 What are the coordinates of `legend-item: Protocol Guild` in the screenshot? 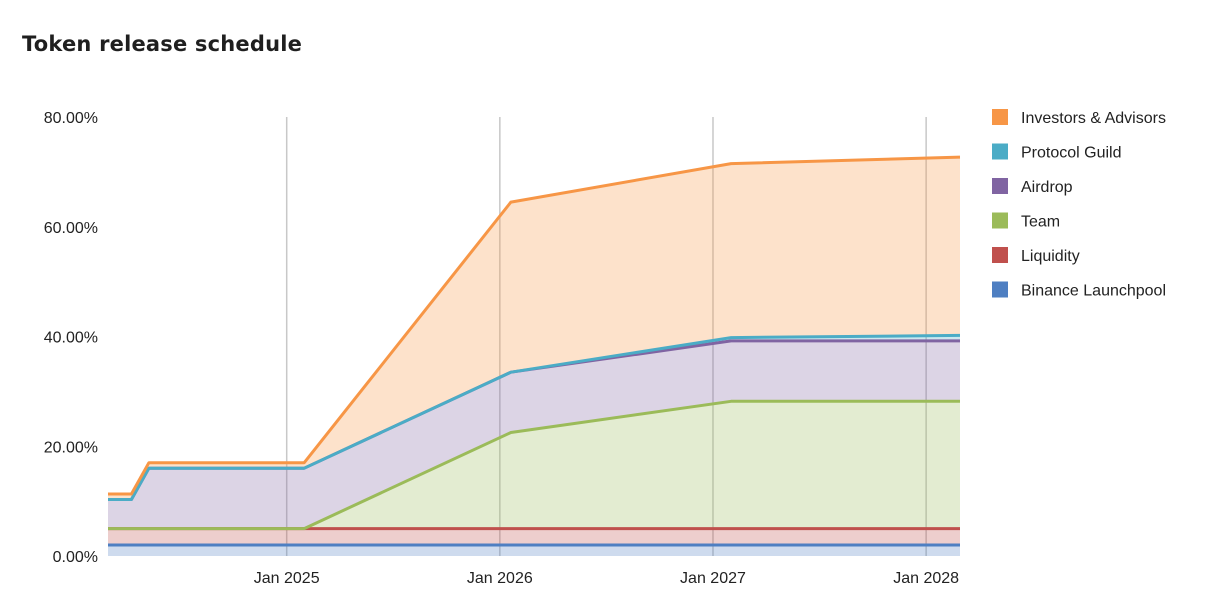 It's located at (1057, 152).